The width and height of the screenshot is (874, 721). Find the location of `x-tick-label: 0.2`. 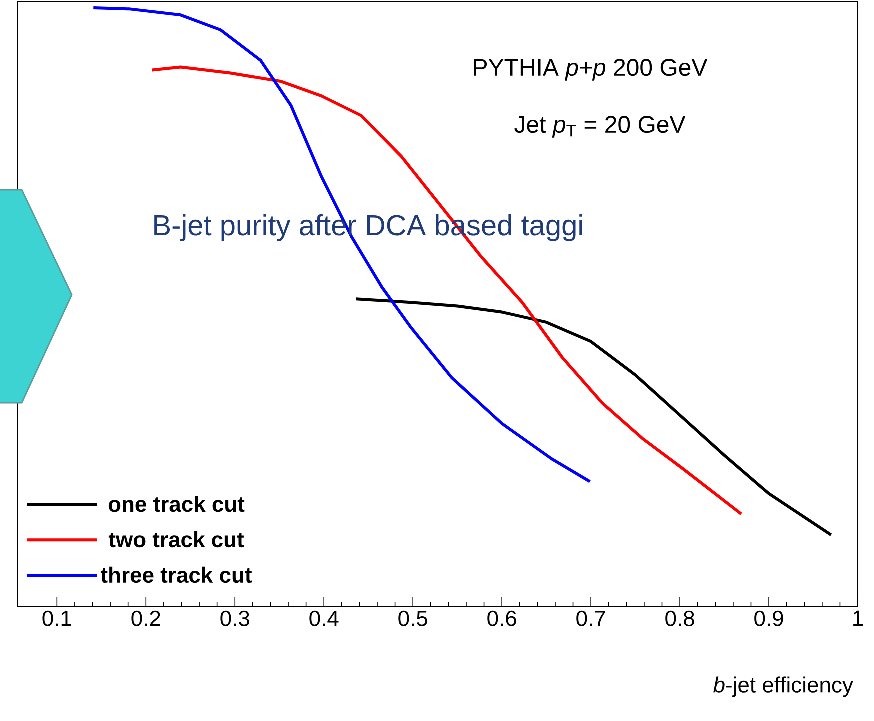

x-tick-label: 0.2 is located at coordinates (146, 618).